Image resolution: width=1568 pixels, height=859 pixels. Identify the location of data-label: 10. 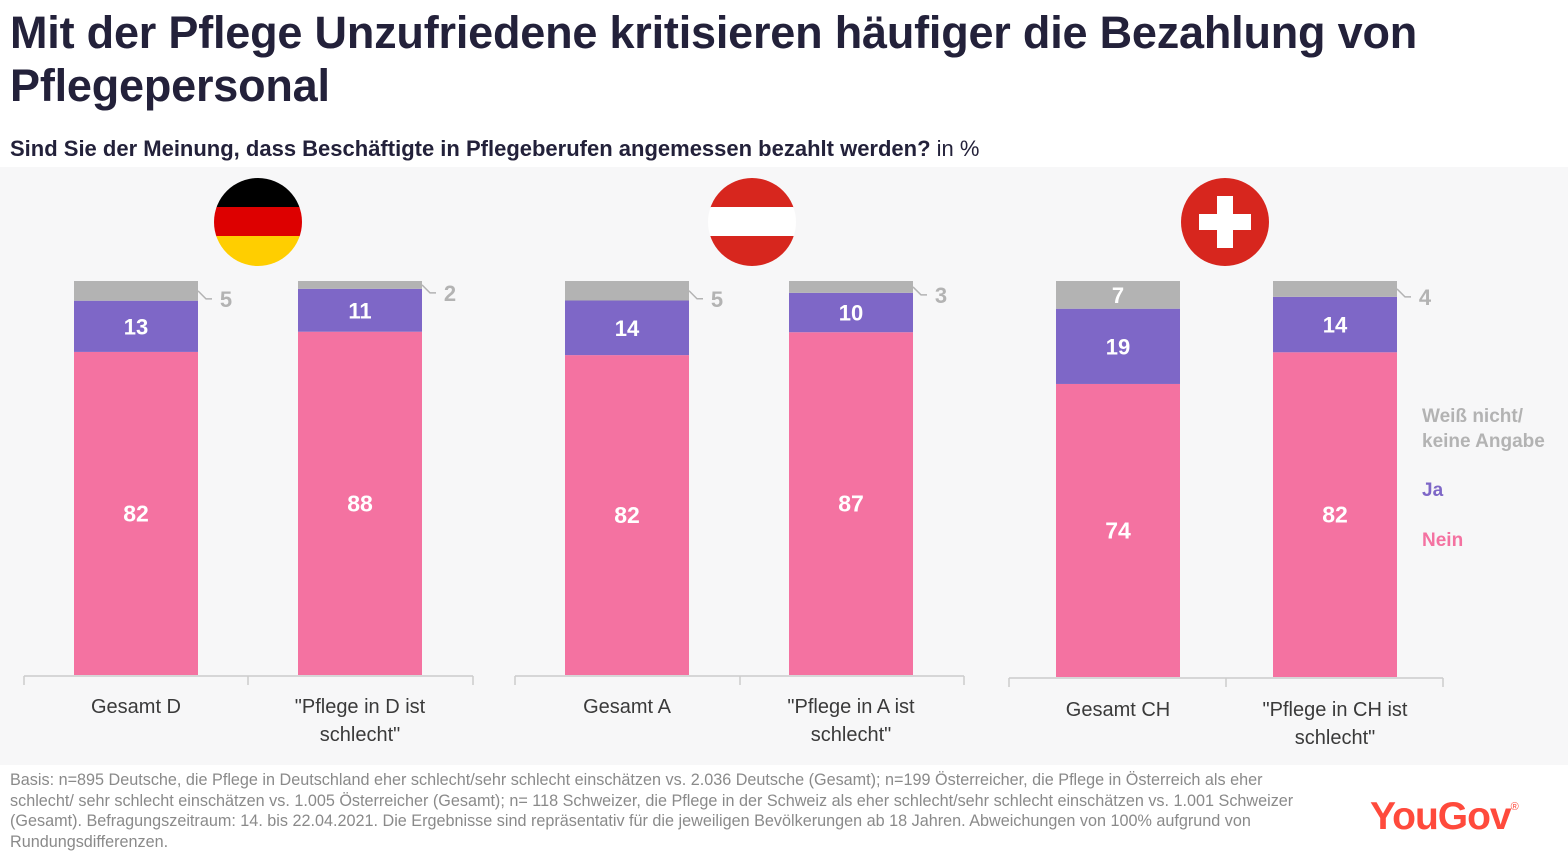
(851, 313).